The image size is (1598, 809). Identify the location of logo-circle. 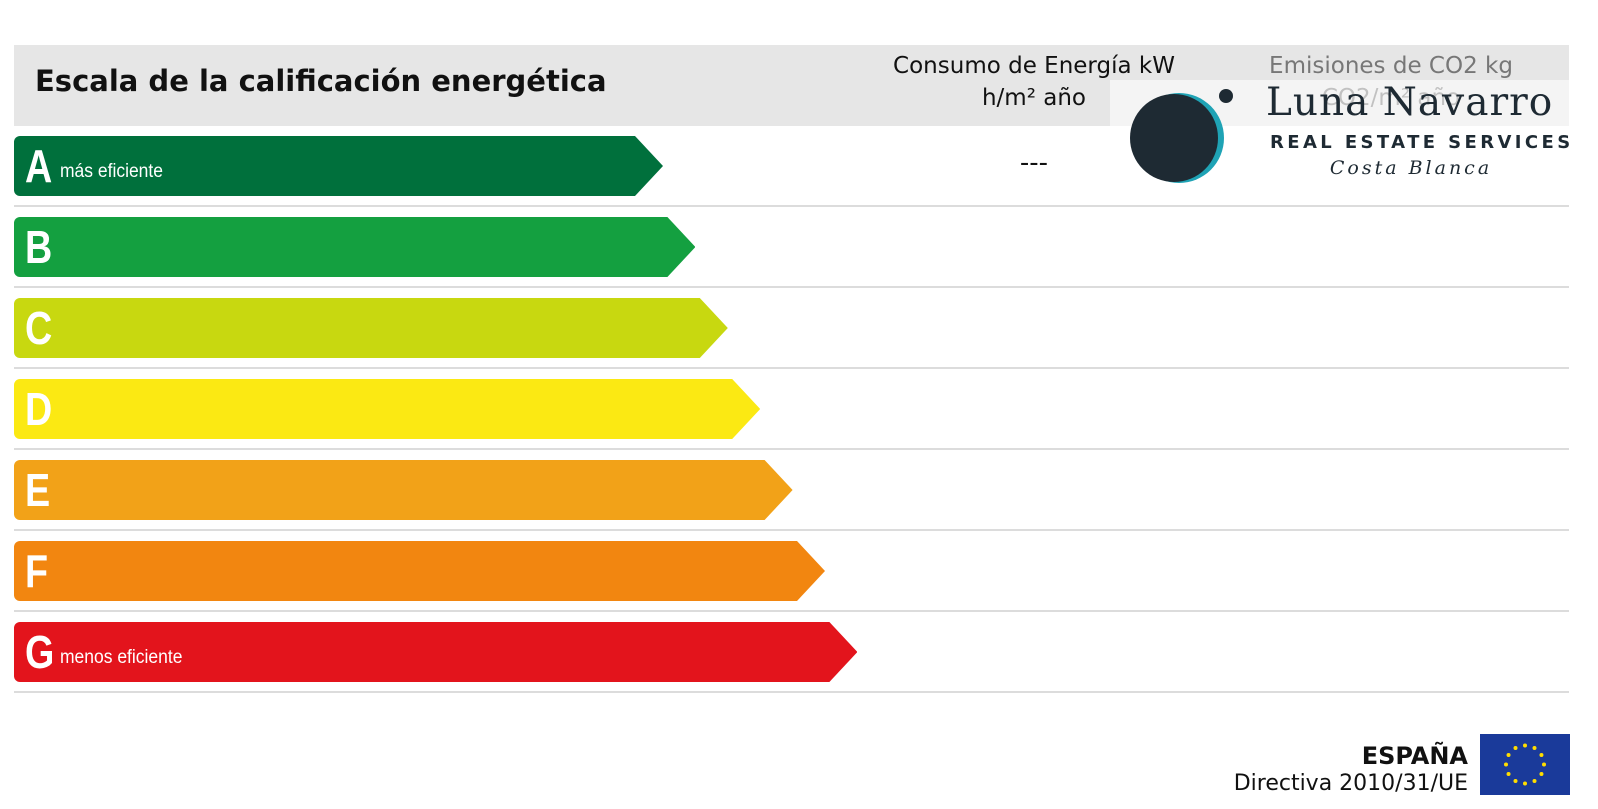
(1174, 138).